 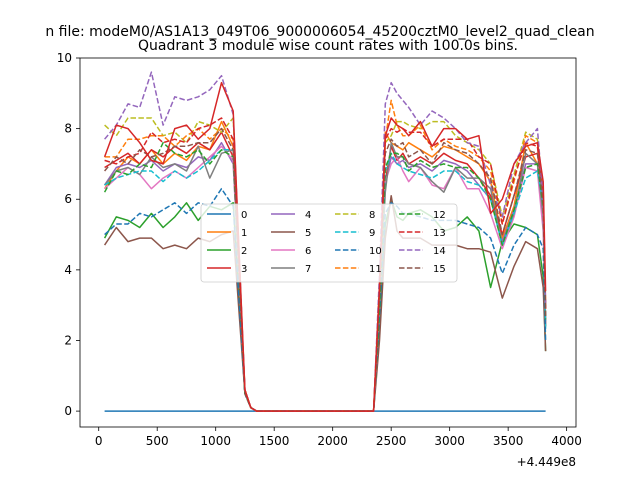 What do you see at coordinates (308, 269) in the screenshot?
I see `legend-label: 7` at bounding box center [308, 269].